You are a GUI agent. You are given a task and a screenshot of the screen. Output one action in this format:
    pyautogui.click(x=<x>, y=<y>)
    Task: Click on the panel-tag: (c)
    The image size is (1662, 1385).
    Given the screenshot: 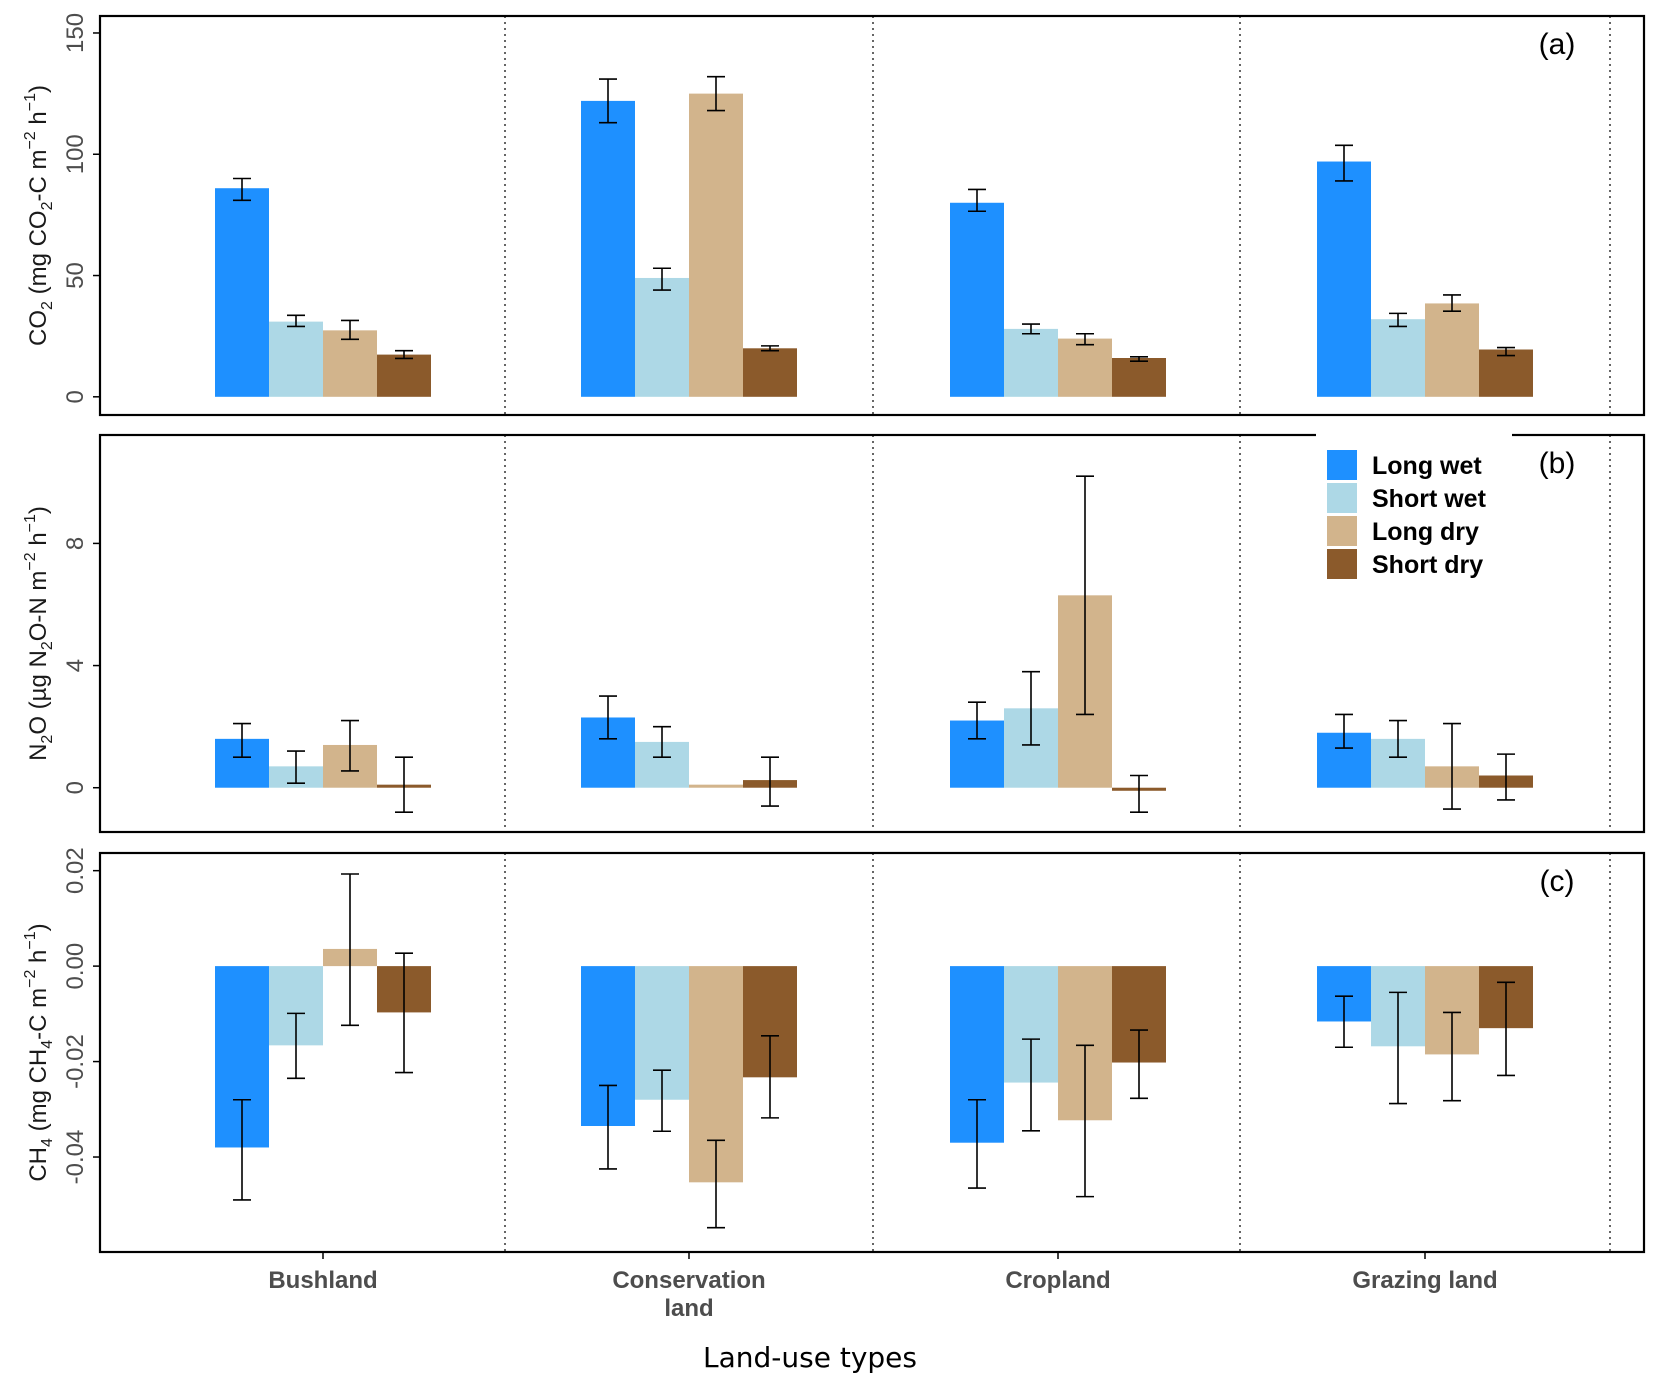 What is the action you would take?
    pyautogui.click(x=1557, y=881)
    